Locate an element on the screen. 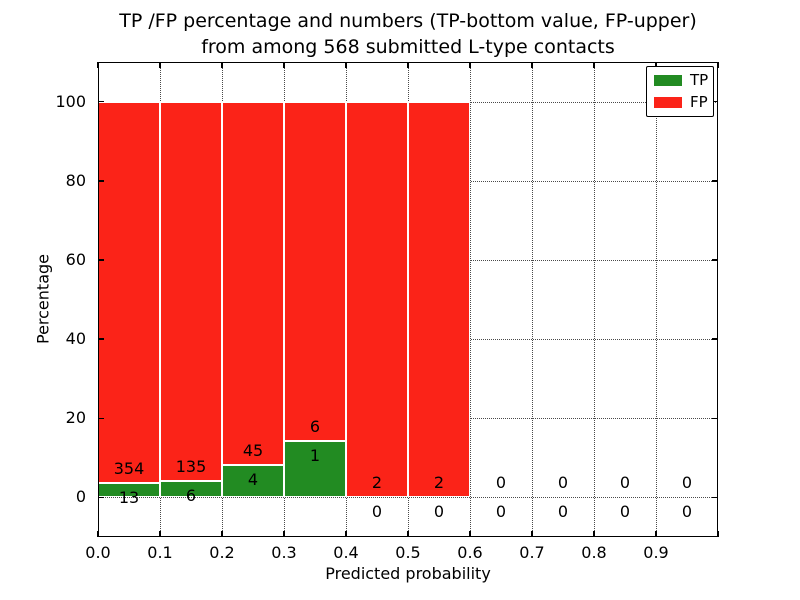 The height and width of the screenshot is (600, 800). y-axis-label: Percentage is located at coordinates (43, 299).